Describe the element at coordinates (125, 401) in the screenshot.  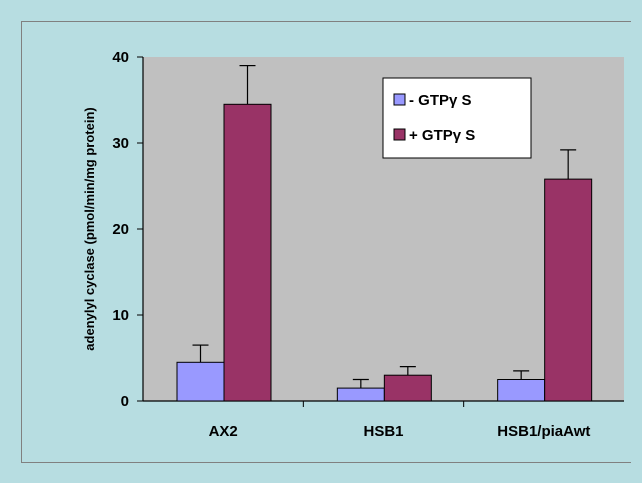
I see `y-tick-label: 0` at that location.